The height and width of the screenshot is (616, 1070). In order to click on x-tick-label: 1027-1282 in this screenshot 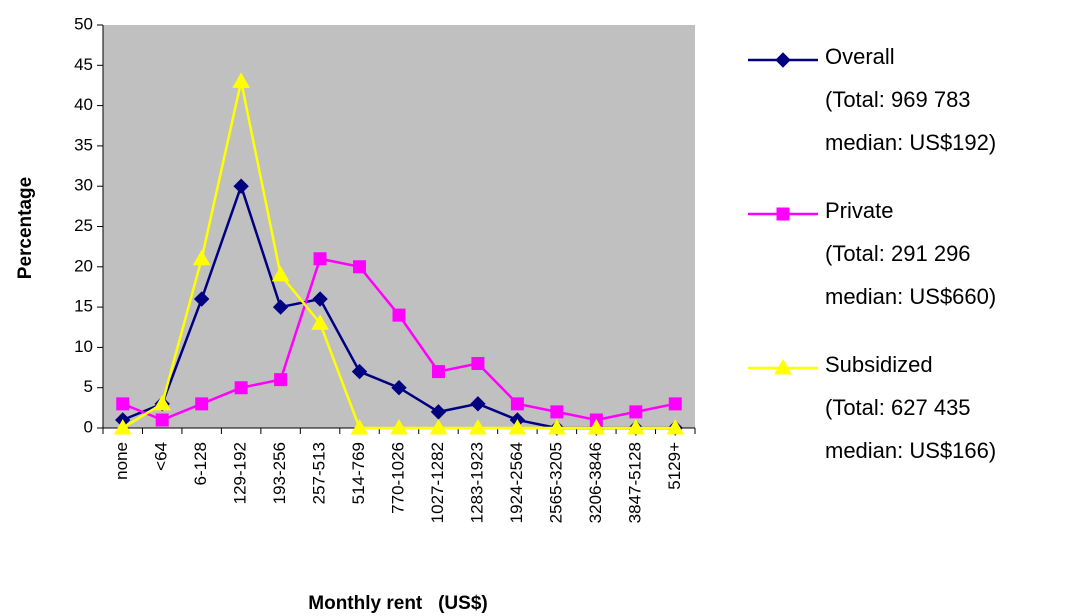, I will do `click(437, 482)`.